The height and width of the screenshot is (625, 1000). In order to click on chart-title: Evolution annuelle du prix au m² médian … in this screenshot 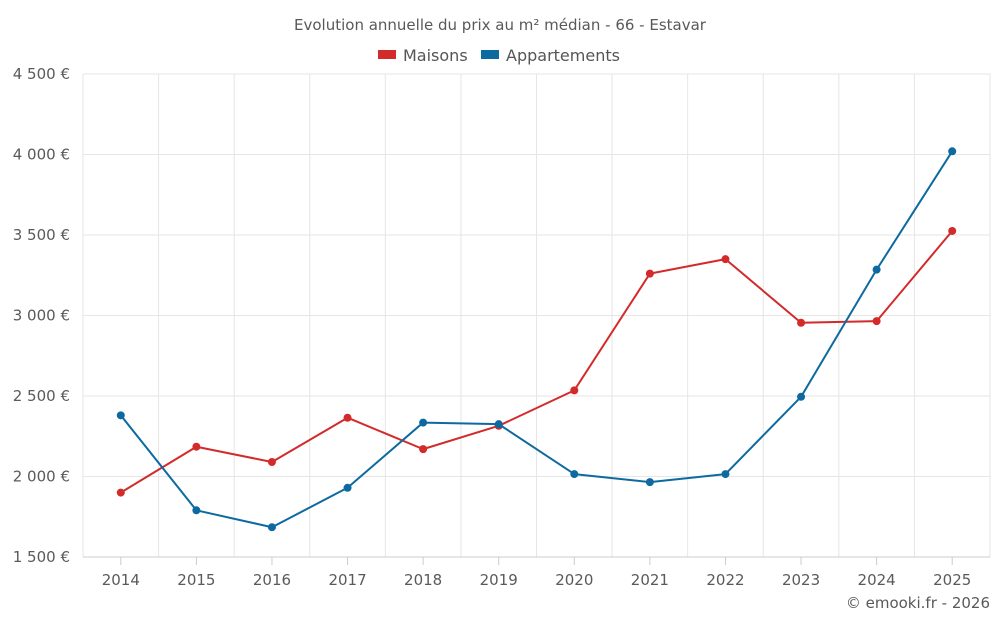, I will do `click(500, 25)`.